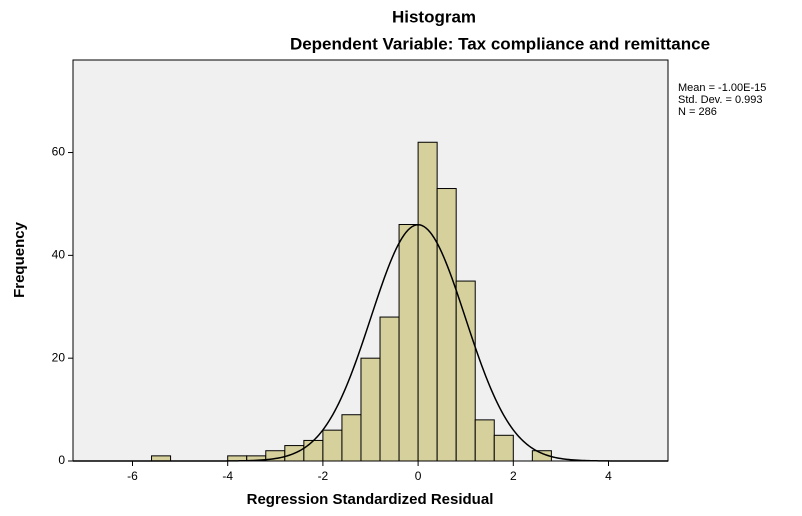 The width and height of the screenshot is (802, 516). What do you see at coordinates (434, 16) in the screenshot?
I see `chart-title: Histogram` at bounding box center [434, 16].